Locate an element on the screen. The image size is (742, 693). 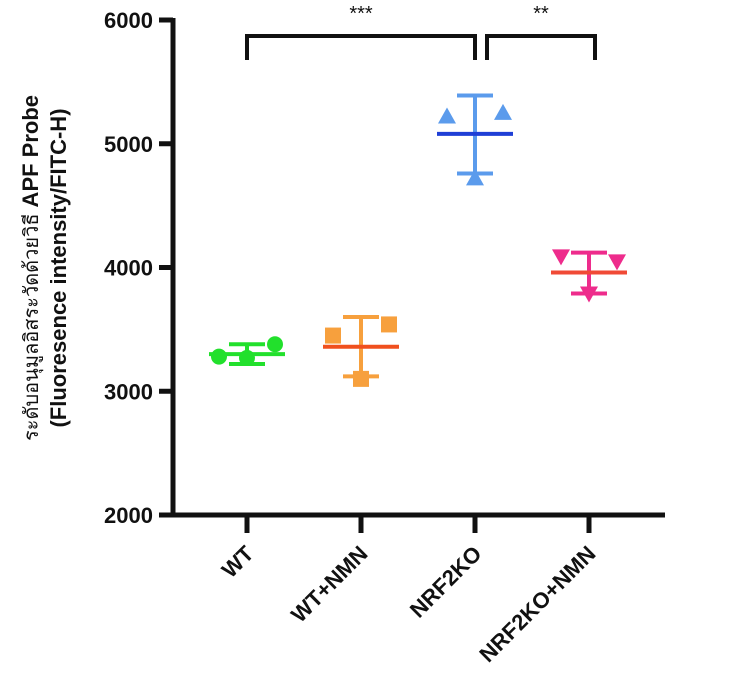
y-axis-title-thai: ระดับอนุมูลอิสระวัดด้วยวิธี is located at coordinates (31, 327).